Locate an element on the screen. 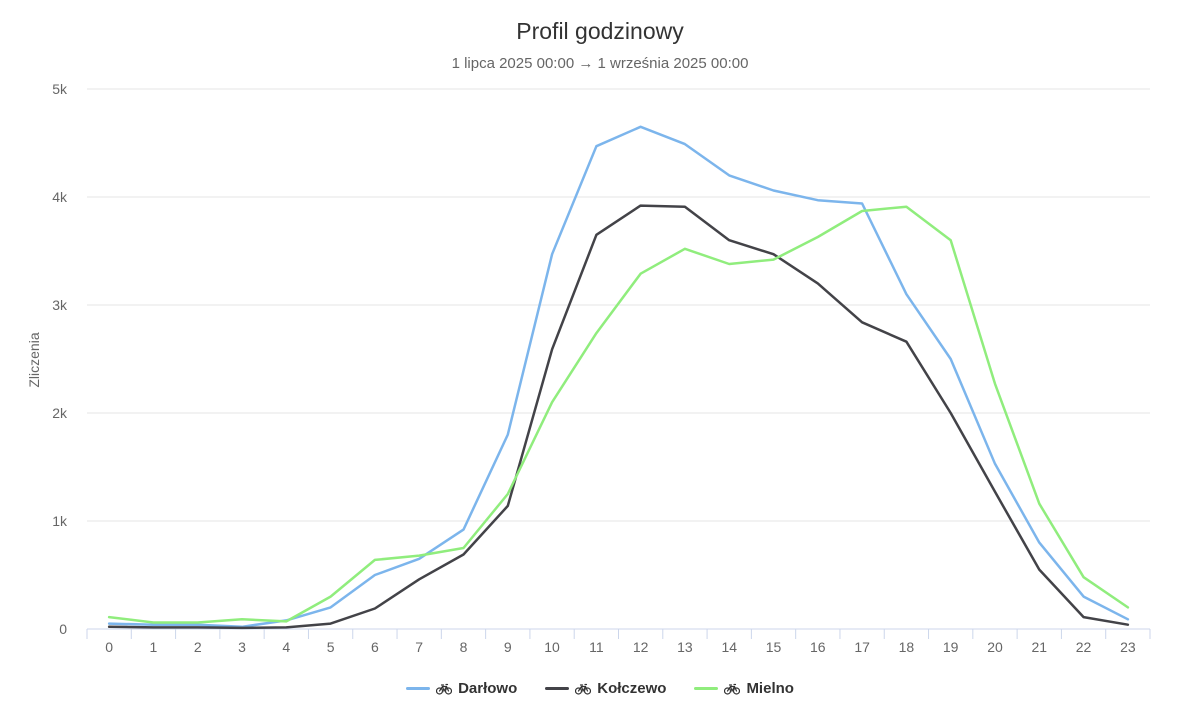 The height and width of the screenshot is (725, 1200). x-tick-label: 8 is located at coordinates (464, 647).